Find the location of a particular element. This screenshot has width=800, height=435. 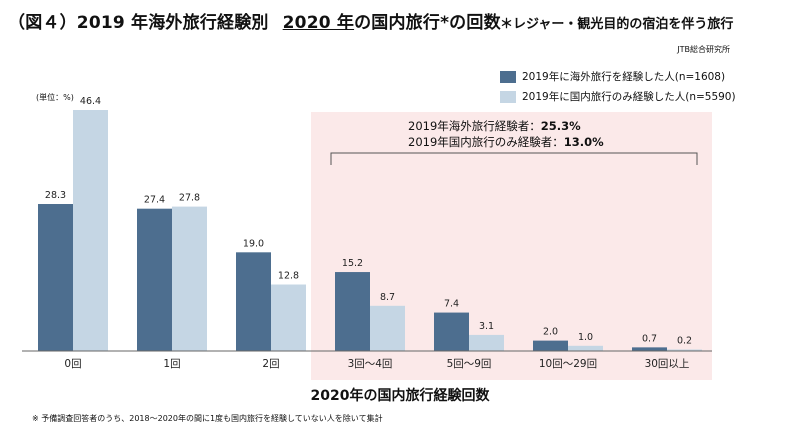

x-tick-label-2: 2回 is located at coordinates (270, 364).